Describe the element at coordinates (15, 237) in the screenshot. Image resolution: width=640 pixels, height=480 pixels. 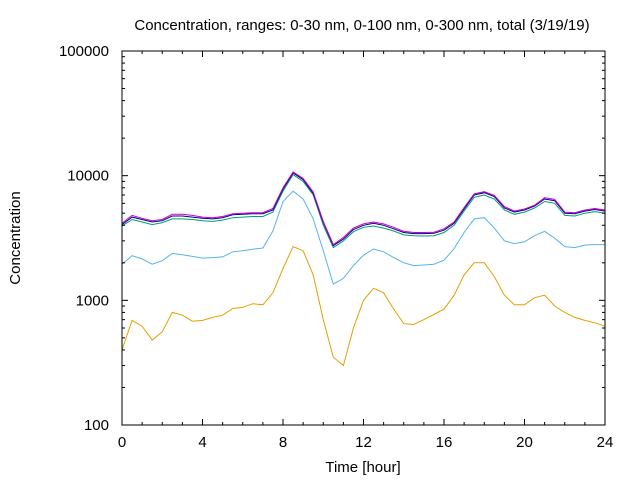
I see `y-axis-label: Concentration` at that location.